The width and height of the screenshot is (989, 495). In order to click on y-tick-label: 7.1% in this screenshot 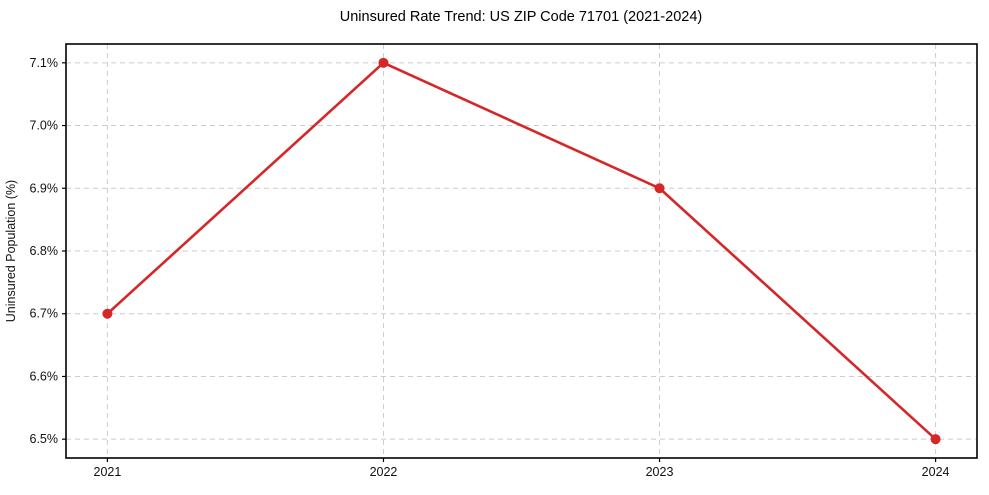, I will do `click(44, 63)`.